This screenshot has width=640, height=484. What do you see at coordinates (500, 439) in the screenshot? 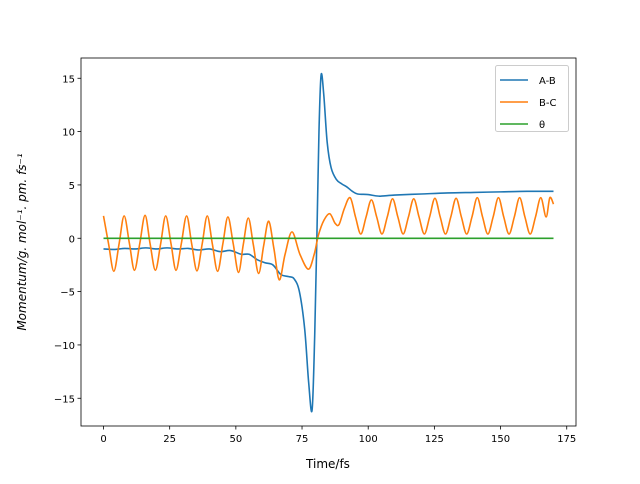
I see `x-tick-label: 150` at bounding box center [500, 439].